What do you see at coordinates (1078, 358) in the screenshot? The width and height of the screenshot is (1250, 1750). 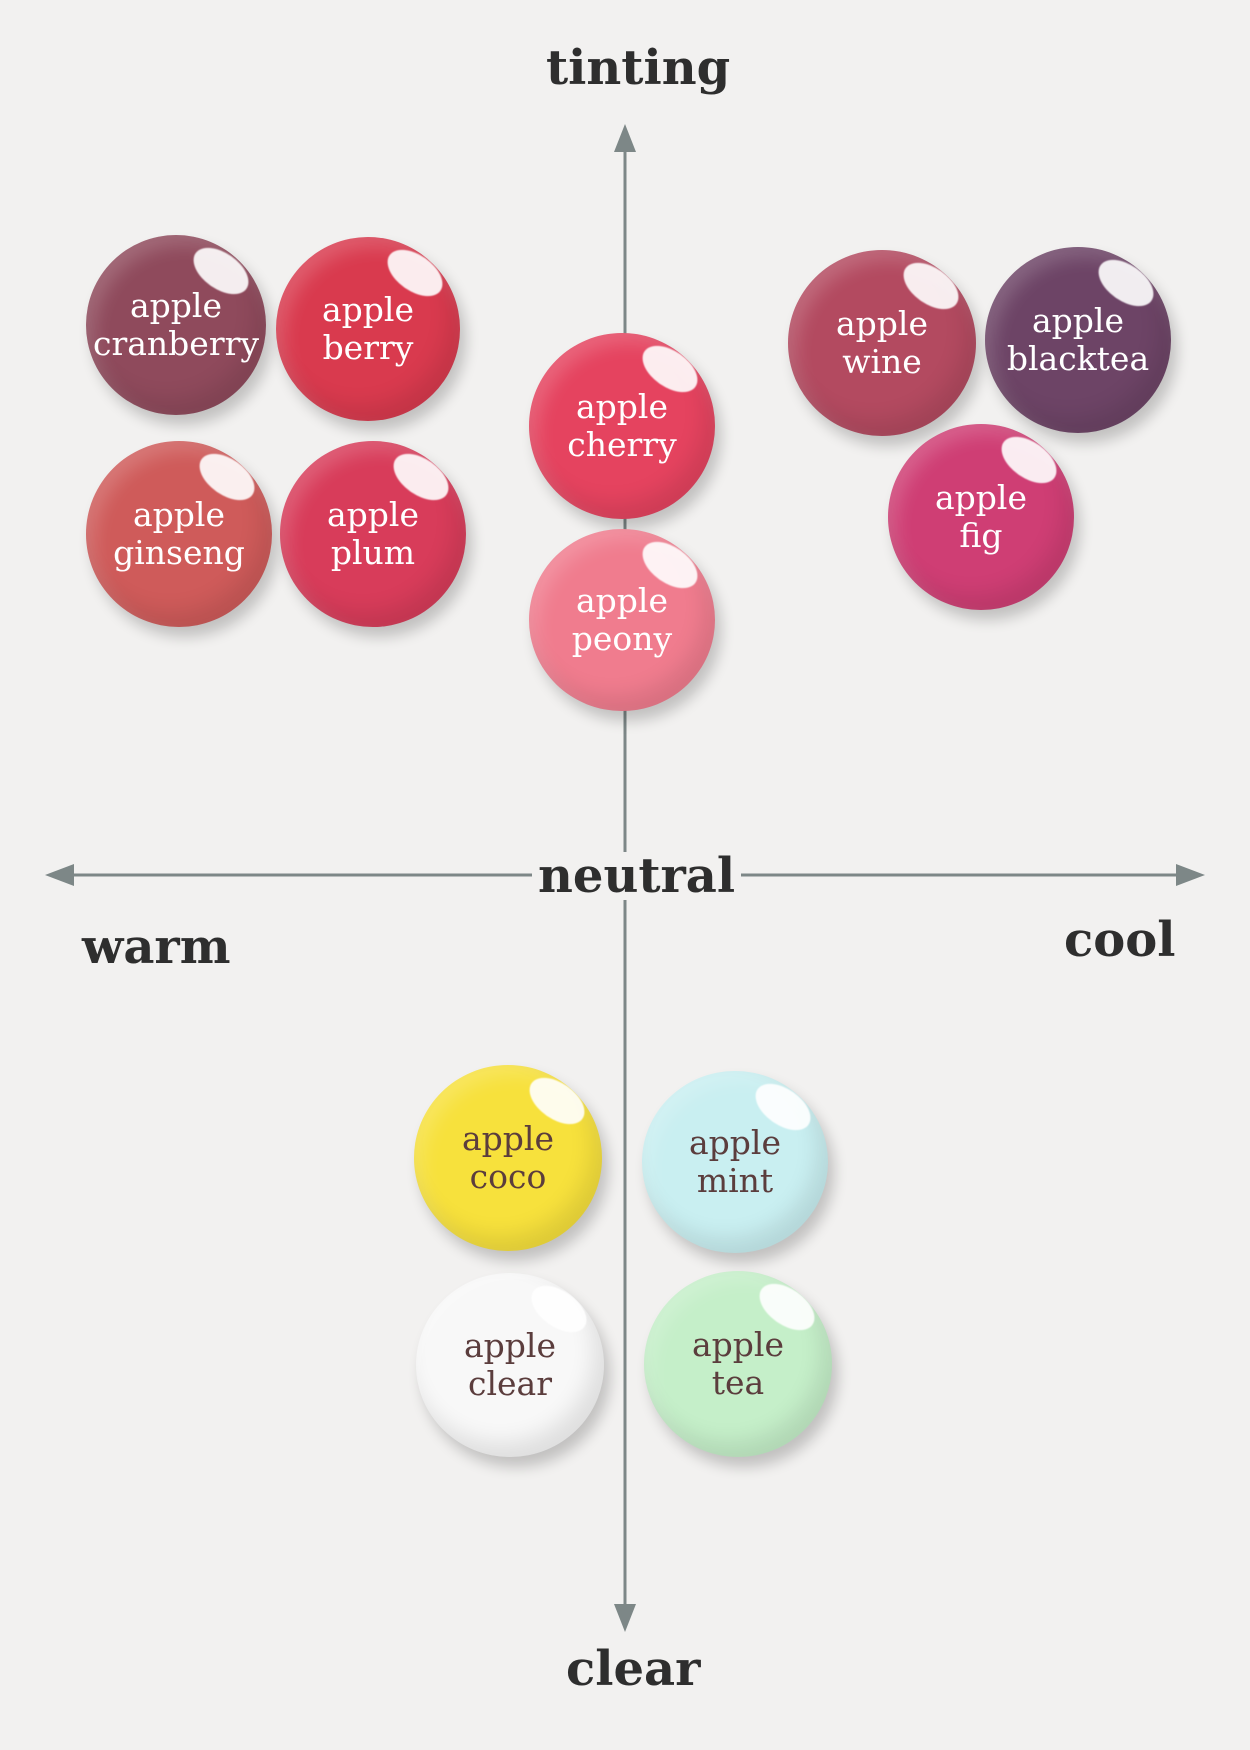 I see `product-name-line2: blacktea` at bounding box center [1078, 358].